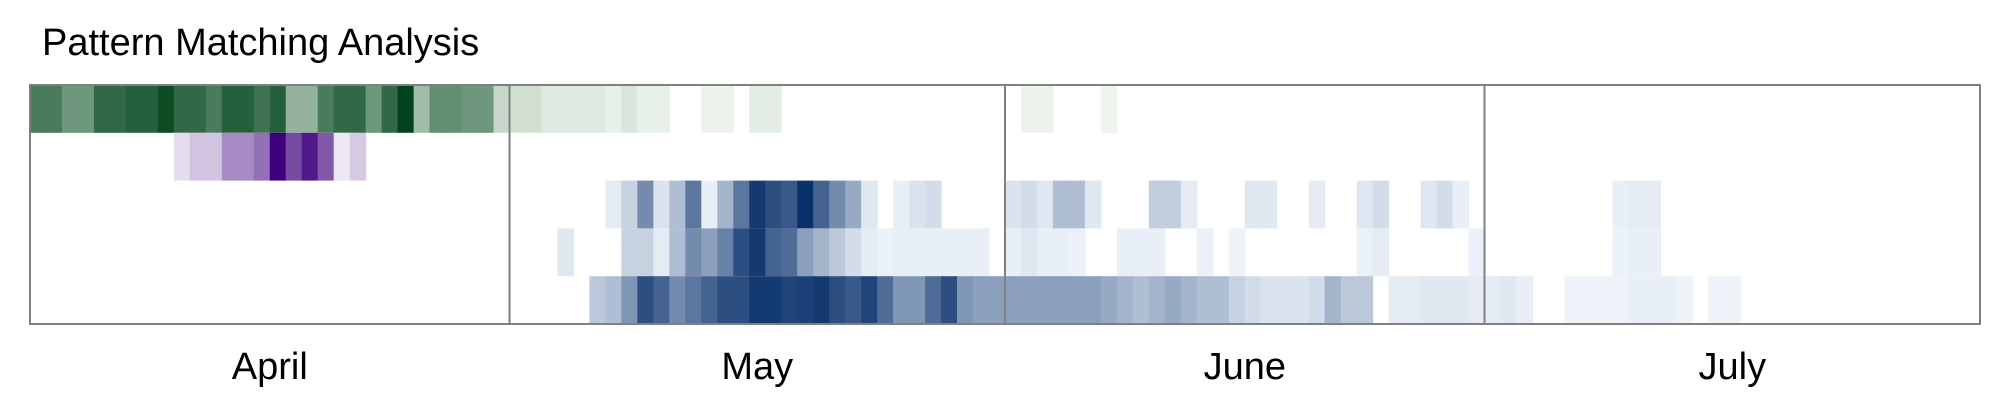  I want to click on month-label: April, so click(270, 367).